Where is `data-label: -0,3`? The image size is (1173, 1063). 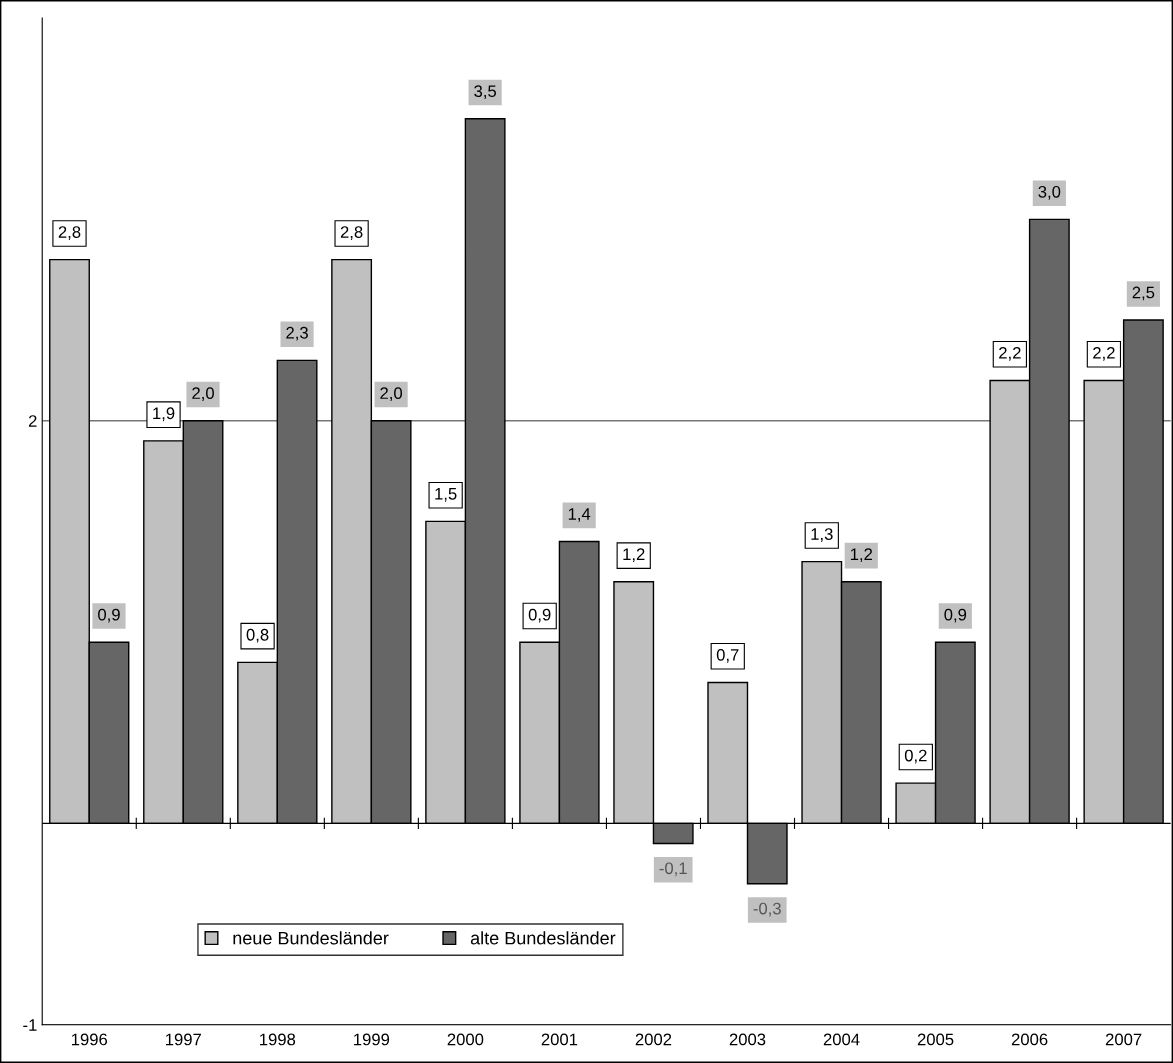
data-label: -0,3 is located at coordinates (767, 909).